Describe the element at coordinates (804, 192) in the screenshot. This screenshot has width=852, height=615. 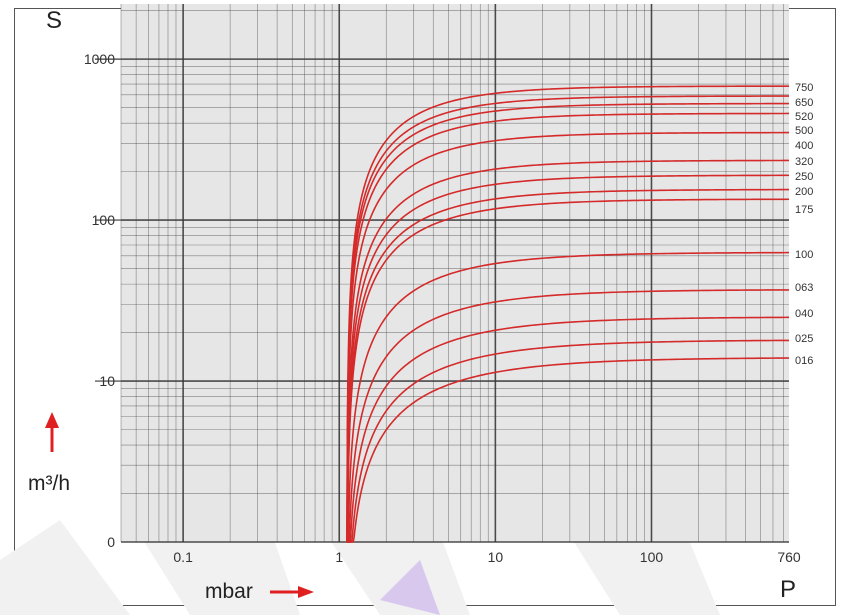
I see `series-label-200: 200` at that location.